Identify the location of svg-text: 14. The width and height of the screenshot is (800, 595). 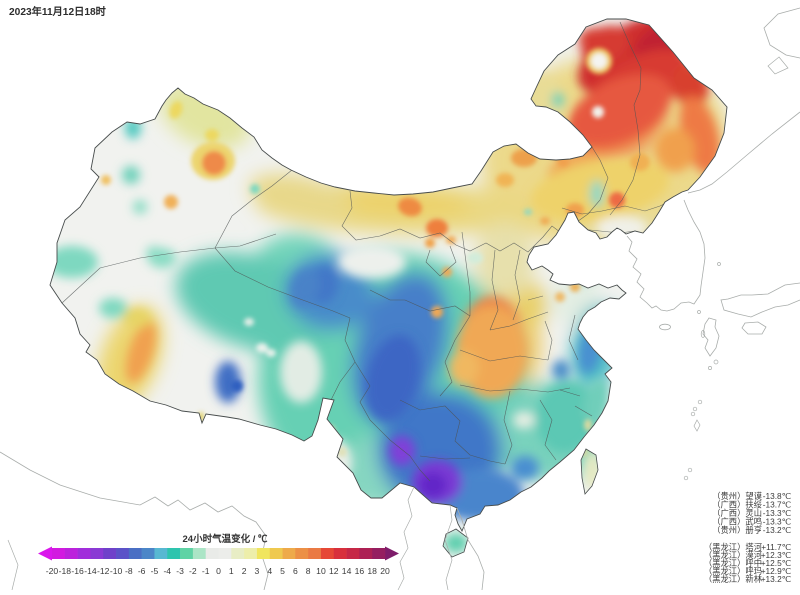
(347, 571).